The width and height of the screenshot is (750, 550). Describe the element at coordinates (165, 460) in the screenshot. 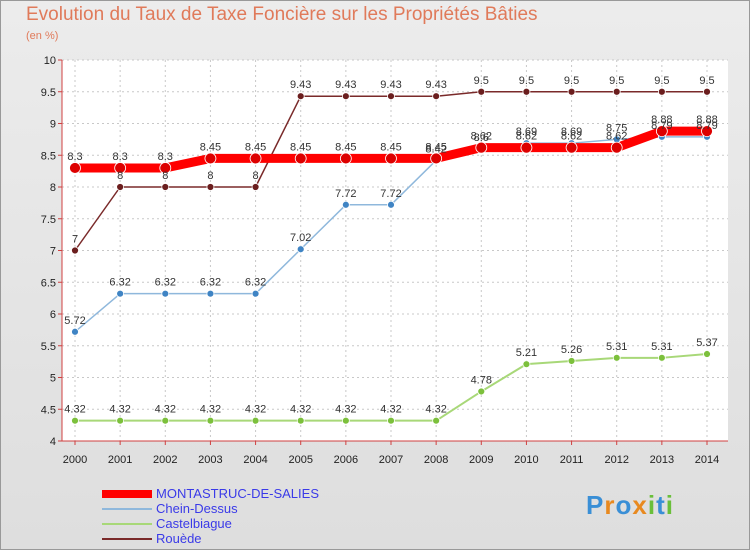

I see `x-tick-label: 2002` at that location.